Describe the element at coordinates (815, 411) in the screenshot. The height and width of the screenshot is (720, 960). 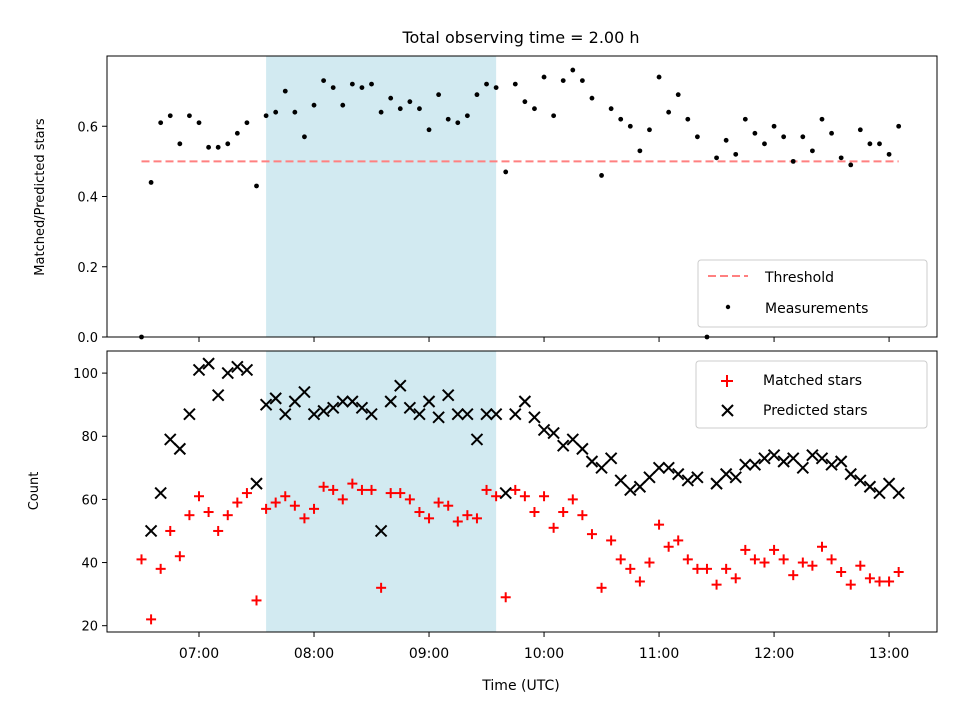
I see `legend-predicted-label: Predicted stars` at that location.